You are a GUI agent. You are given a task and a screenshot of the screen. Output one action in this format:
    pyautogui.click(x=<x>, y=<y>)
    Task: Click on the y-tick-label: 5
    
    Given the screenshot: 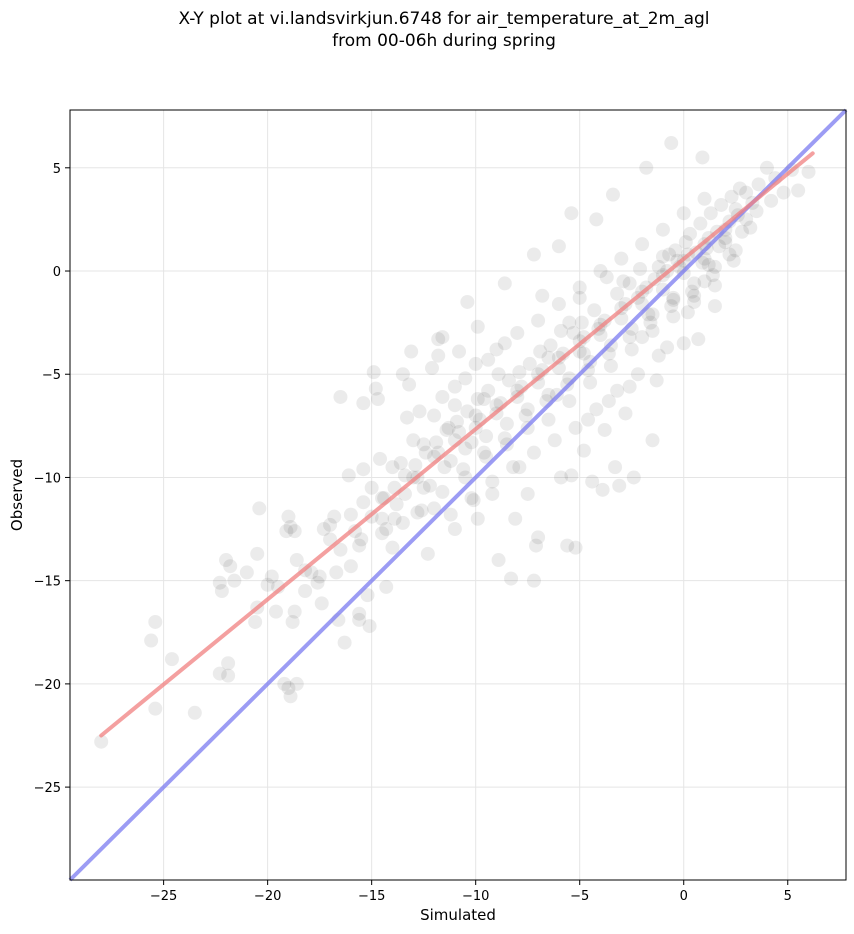 What is the action you would take?
    pyautogui.click(x=57, y=169)
    